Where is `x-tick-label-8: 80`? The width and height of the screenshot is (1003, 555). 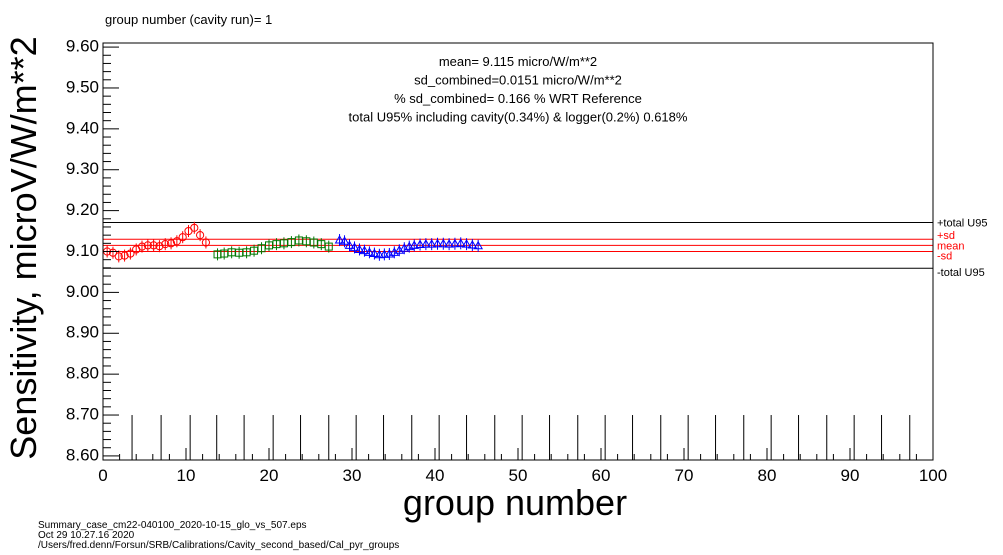 x-tick-label-8: 80 is located at coordinates (767, 475).